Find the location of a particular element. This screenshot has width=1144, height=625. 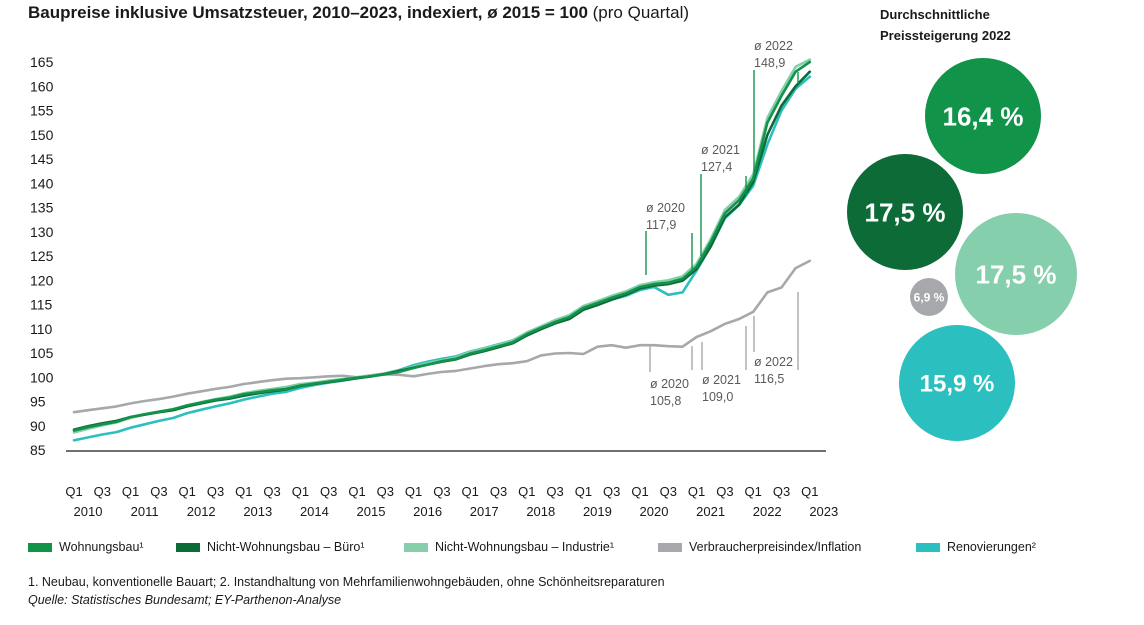

y-tick-label: 100 is located at coordinates (42, 377).